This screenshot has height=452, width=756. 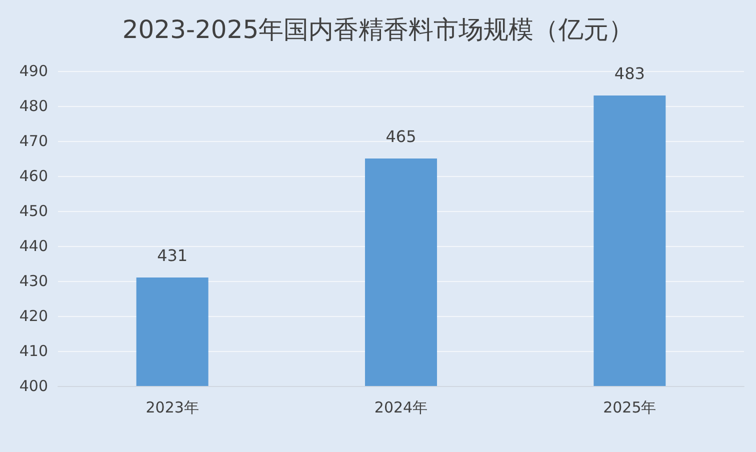 I want to click on data-label: 431, so click(x=172, y=255).